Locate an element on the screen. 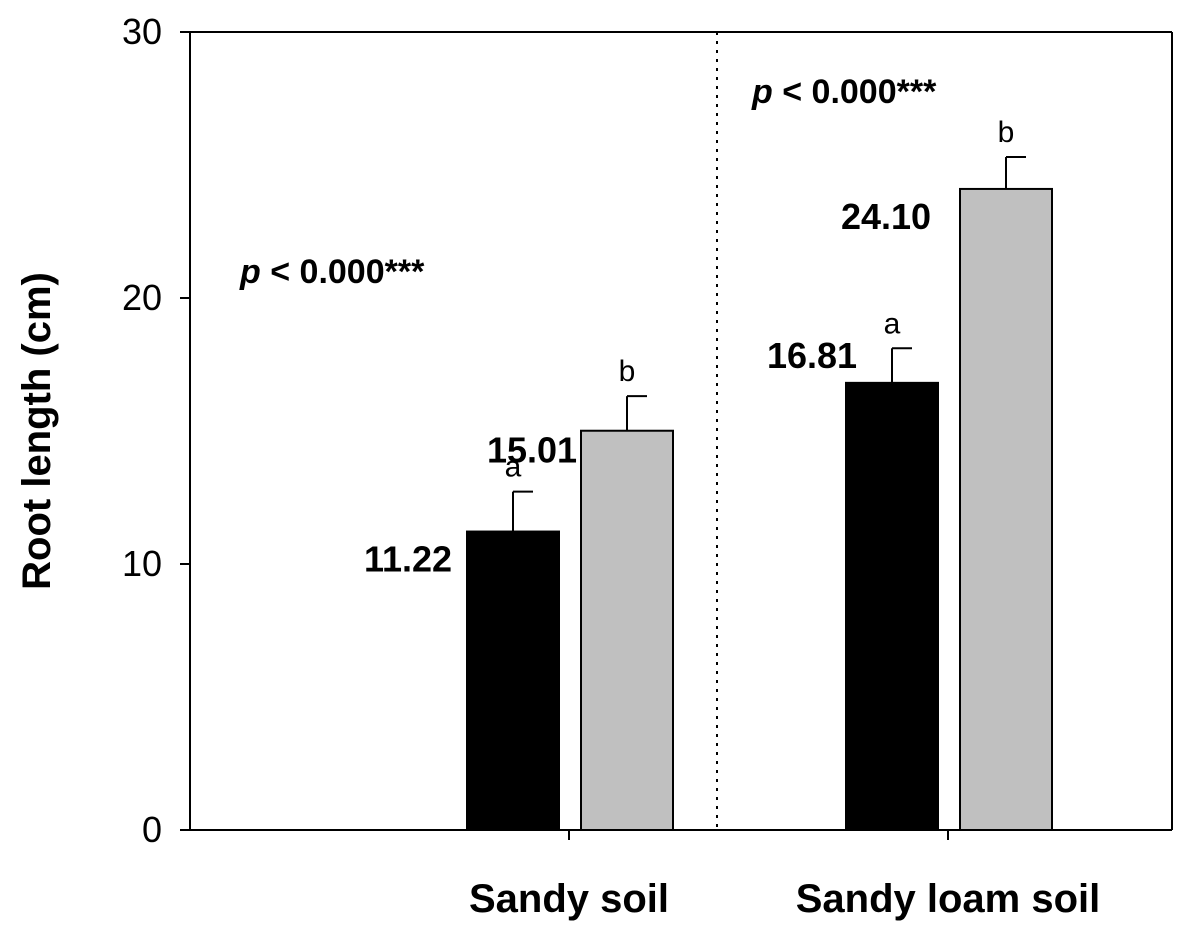 The image size is (1200, 930). x-category-label: Sandy soil is located at coordinates (569, 899).